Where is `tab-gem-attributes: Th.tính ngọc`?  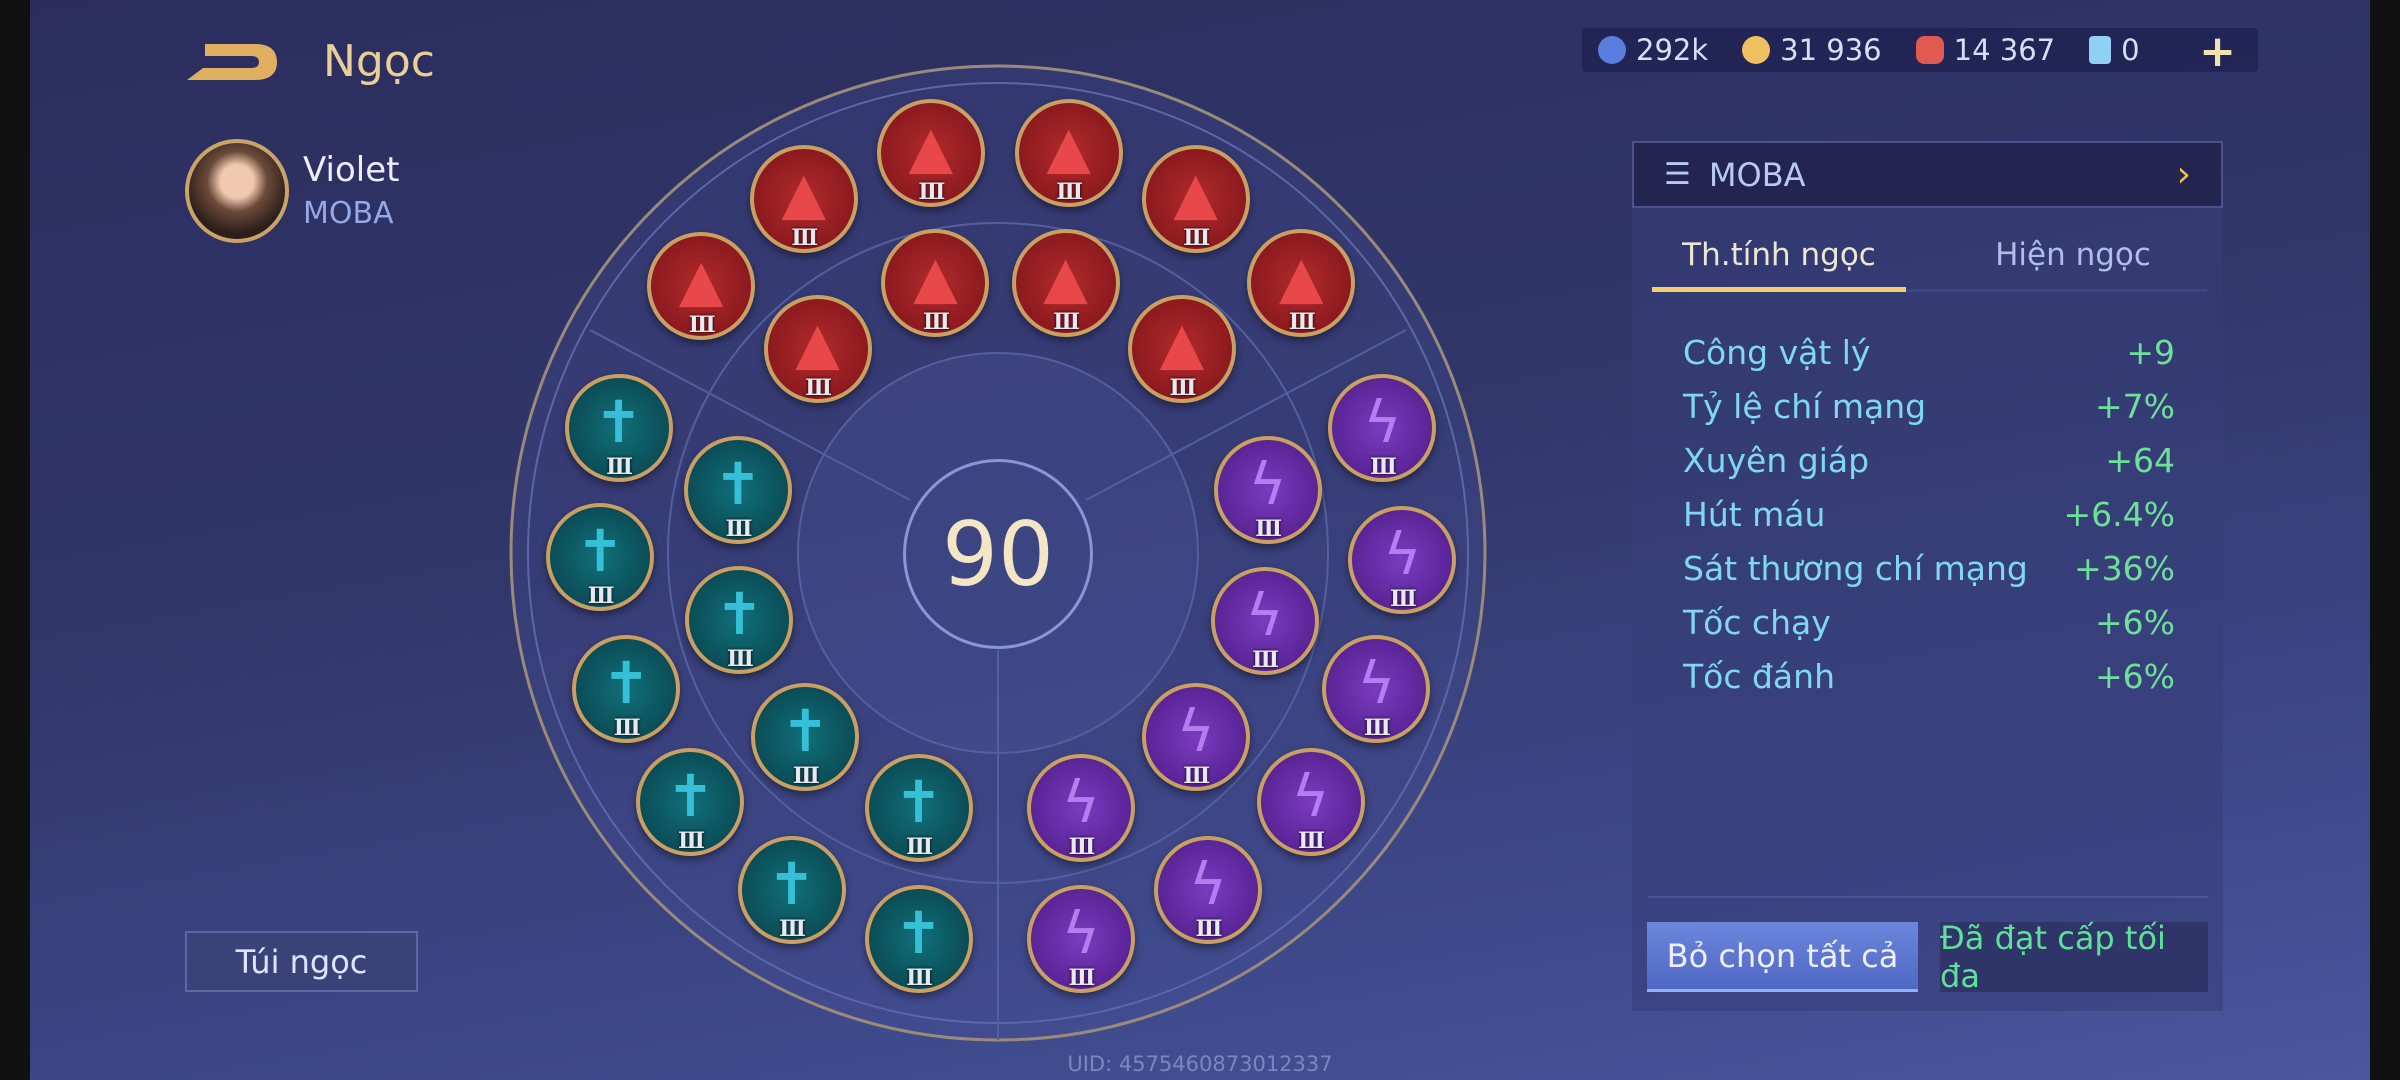
tab-gem-attributes: Th.tính ngọc is located at coordinates (1779, 255).